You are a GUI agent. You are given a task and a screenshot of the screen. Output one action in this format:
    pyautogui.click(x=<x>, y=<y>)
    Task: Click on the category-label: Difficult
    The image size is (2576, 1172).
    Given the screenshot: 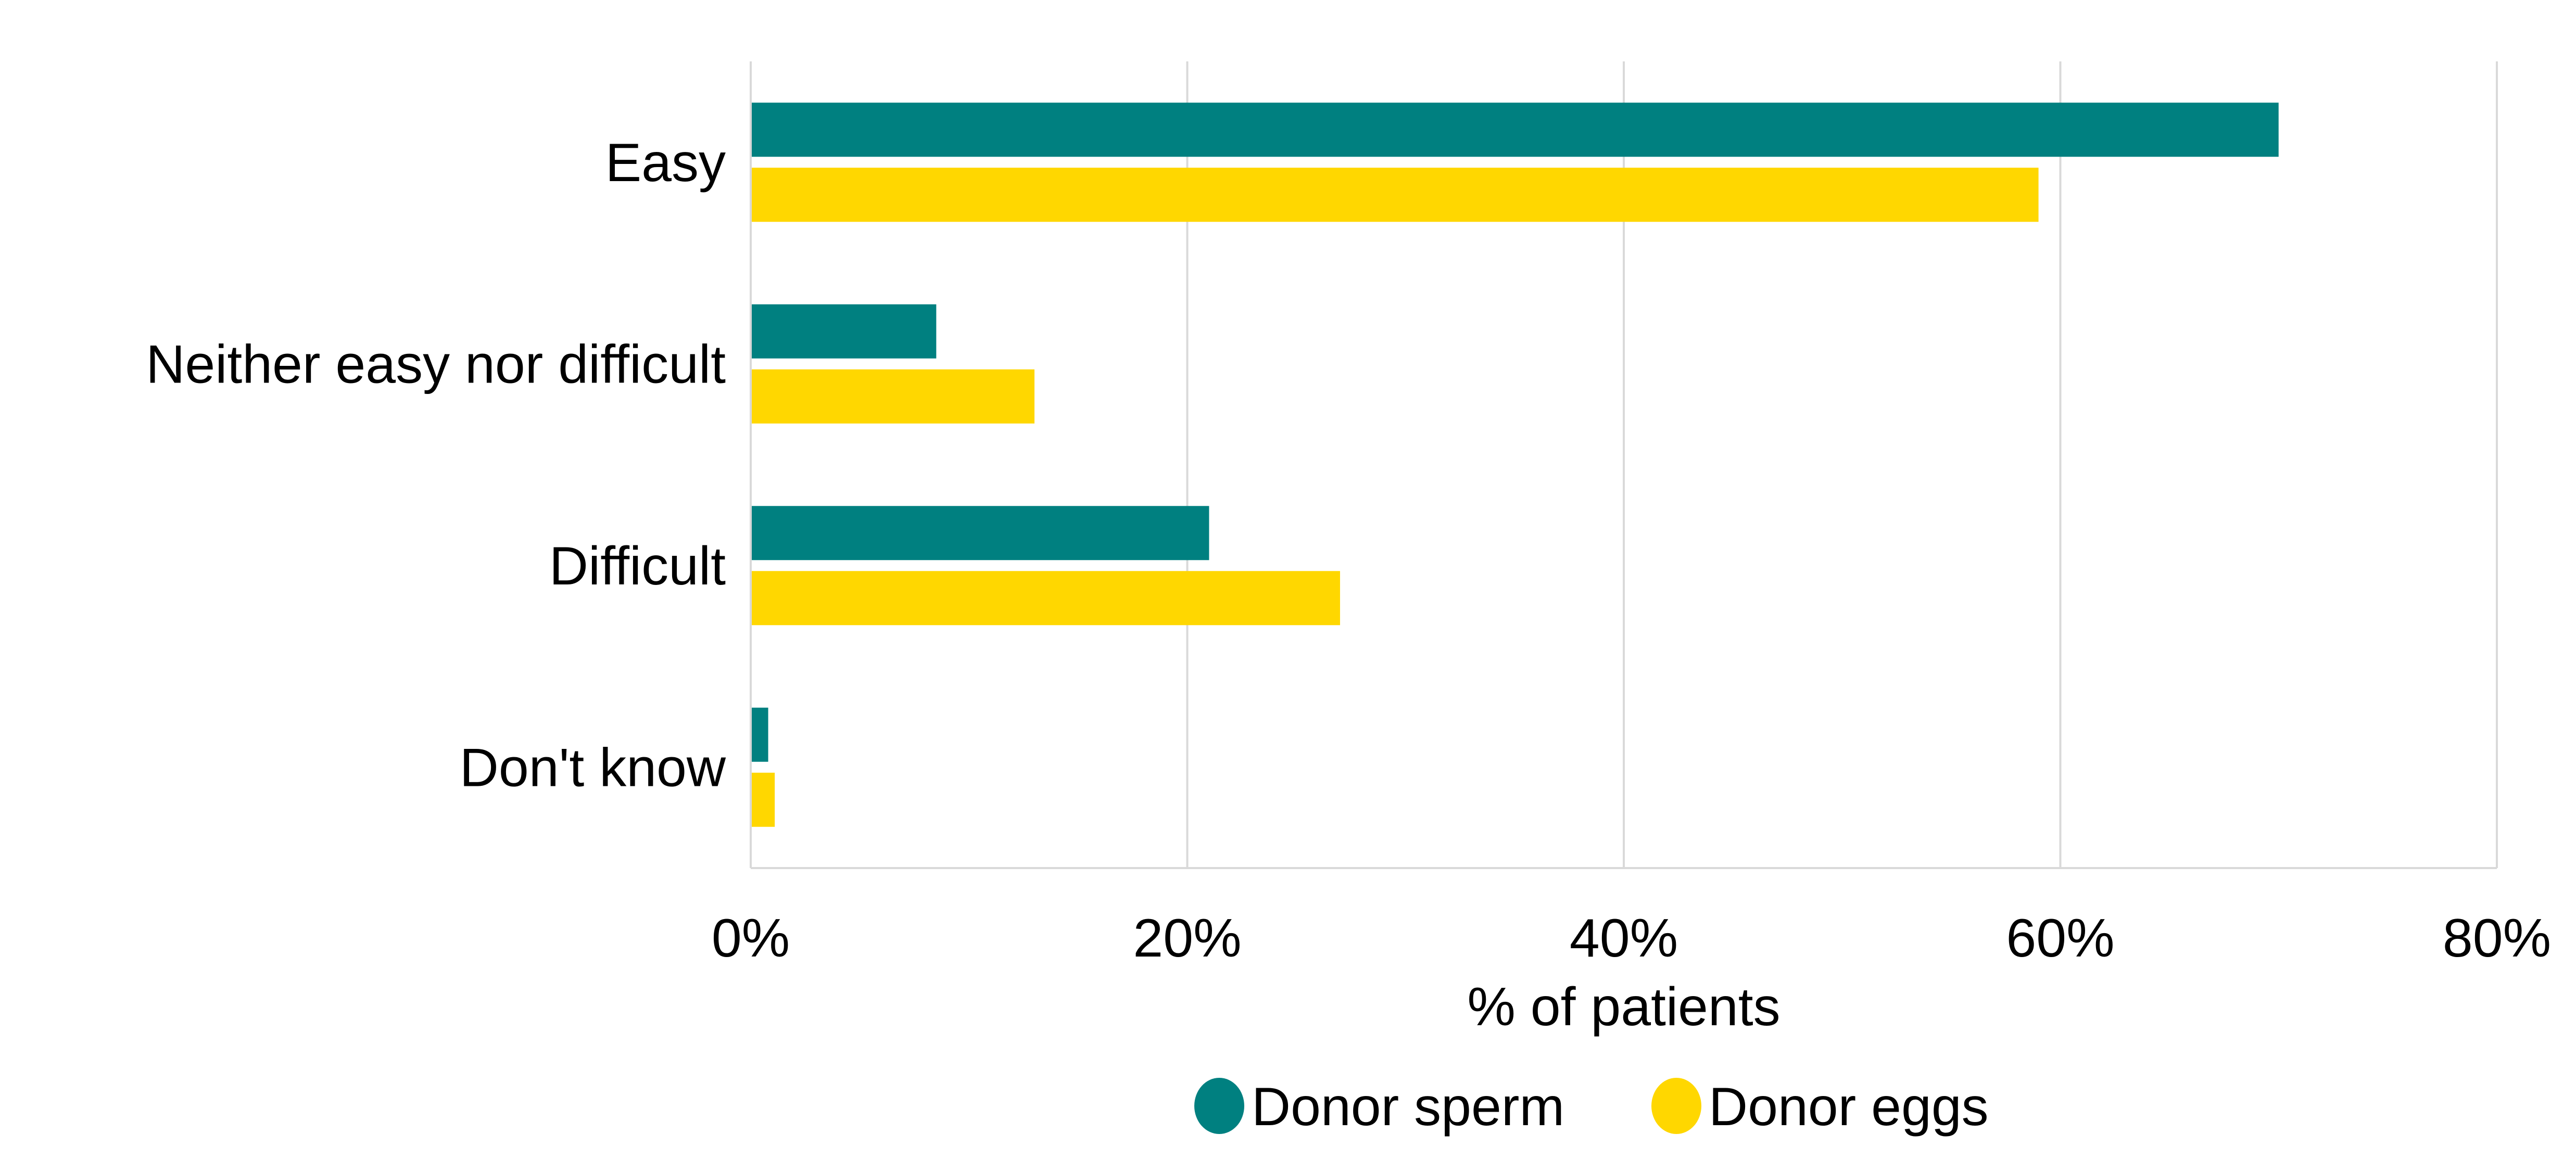 What is the action you would take?
    pyautogui.click(x=637, y=566)
    